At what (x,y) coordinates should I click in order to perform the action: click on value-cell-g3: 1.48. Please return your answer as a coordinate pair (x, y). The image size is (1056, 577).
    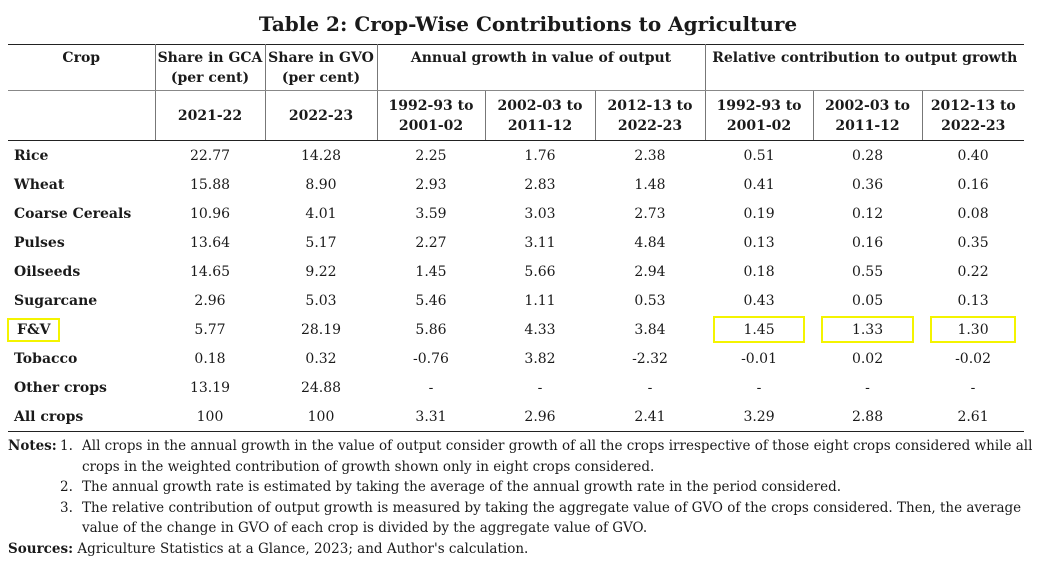
    Looking at the image, I should click on (650, 184).